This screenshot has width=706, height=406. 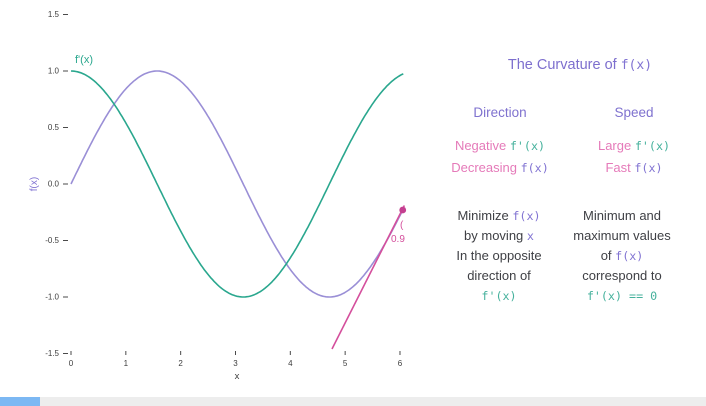 What do you see at coordinates (52, 240) in the screenshot?
I see `y-tick-label: -0.5` at bounding box center [52, 240].